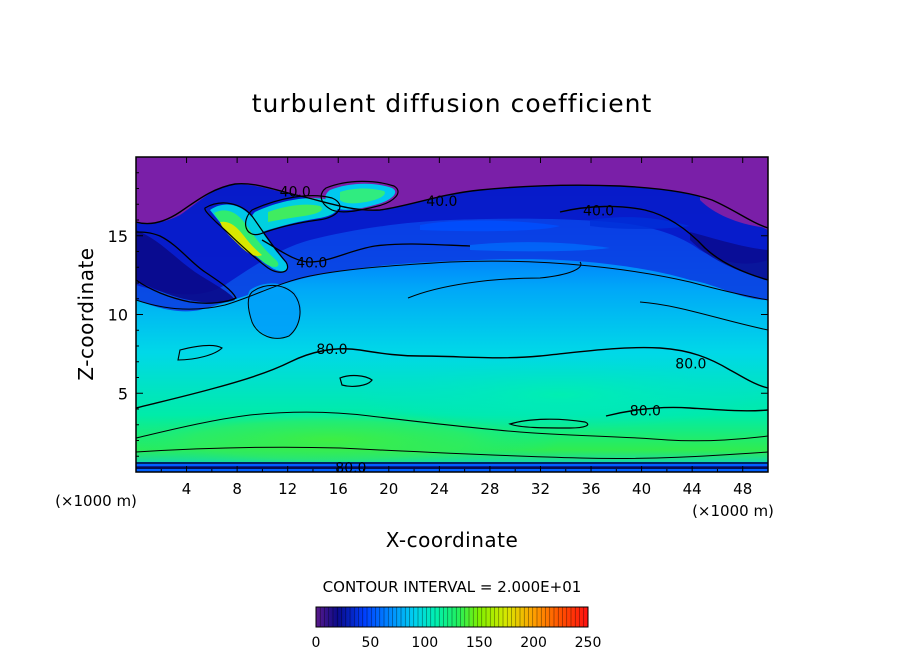 The height and width of the screenshot is (654, 904). I want to click on field-left-lobe, so click(274, 310).